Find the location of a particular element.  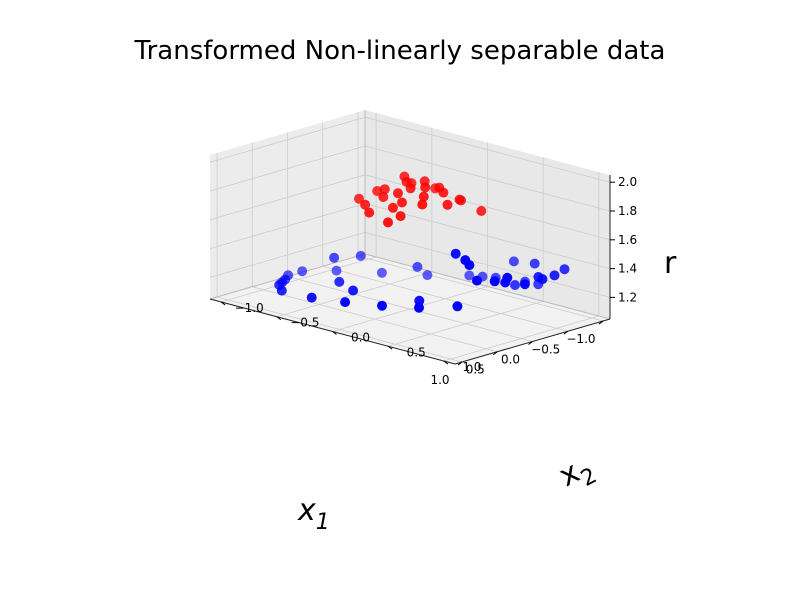

z-tick-label: 1.6 is located at coordinates (627, 240).